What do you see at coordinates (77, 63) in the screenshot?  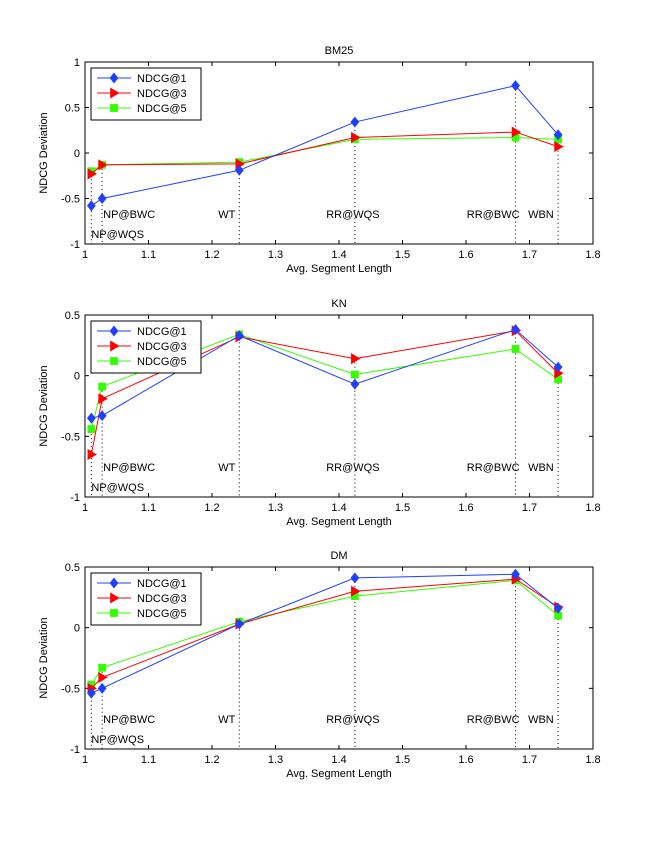 I see `y-tick-label: 1` at bounding box center [77, 63].